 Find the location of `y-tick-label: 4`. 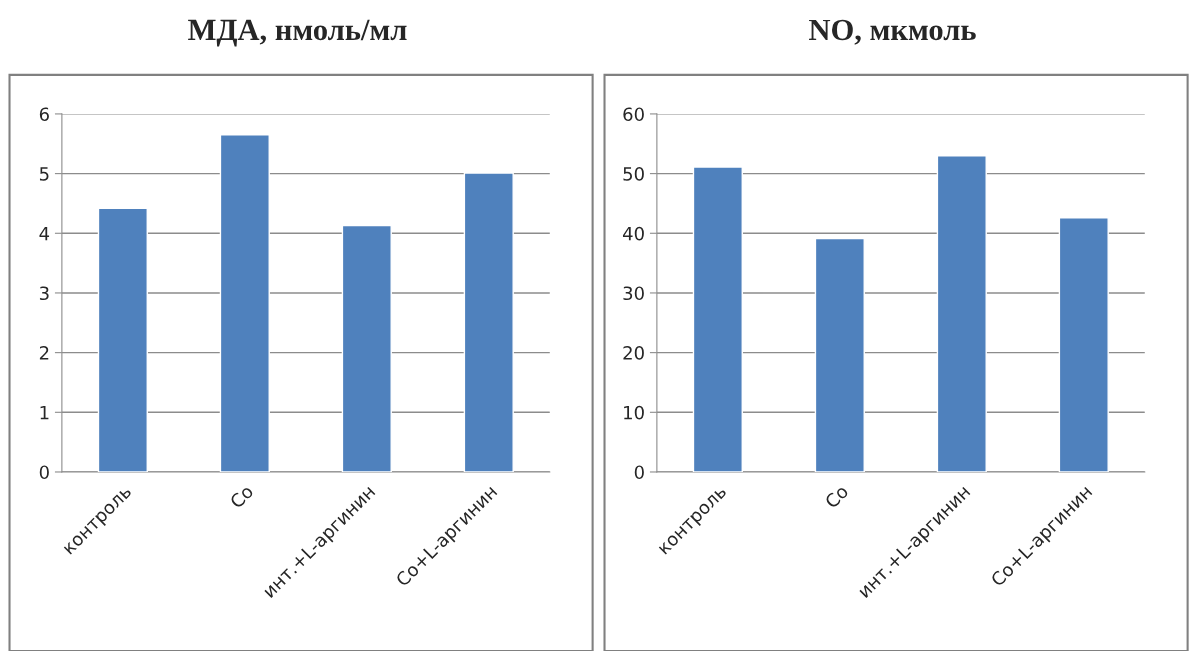

y-tick-label: 4 is located at coordinates (44, 233).